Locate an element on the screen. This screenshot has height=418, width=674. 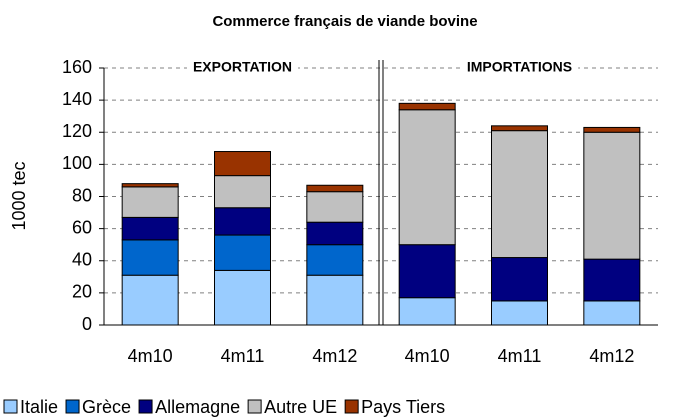
legend-label: Autre UE is located at coordinates (300, 407).